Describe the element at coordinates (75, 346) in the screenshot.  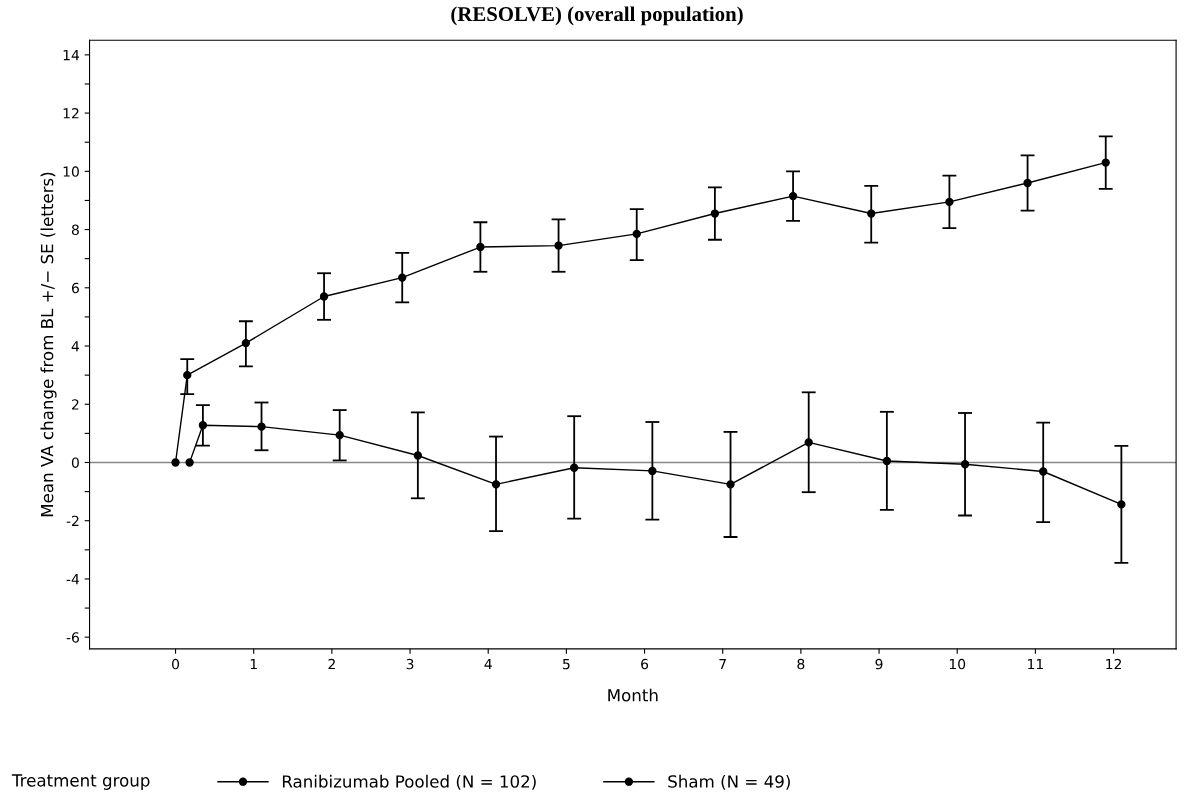
I see `y-tick-label: 4` at that location.